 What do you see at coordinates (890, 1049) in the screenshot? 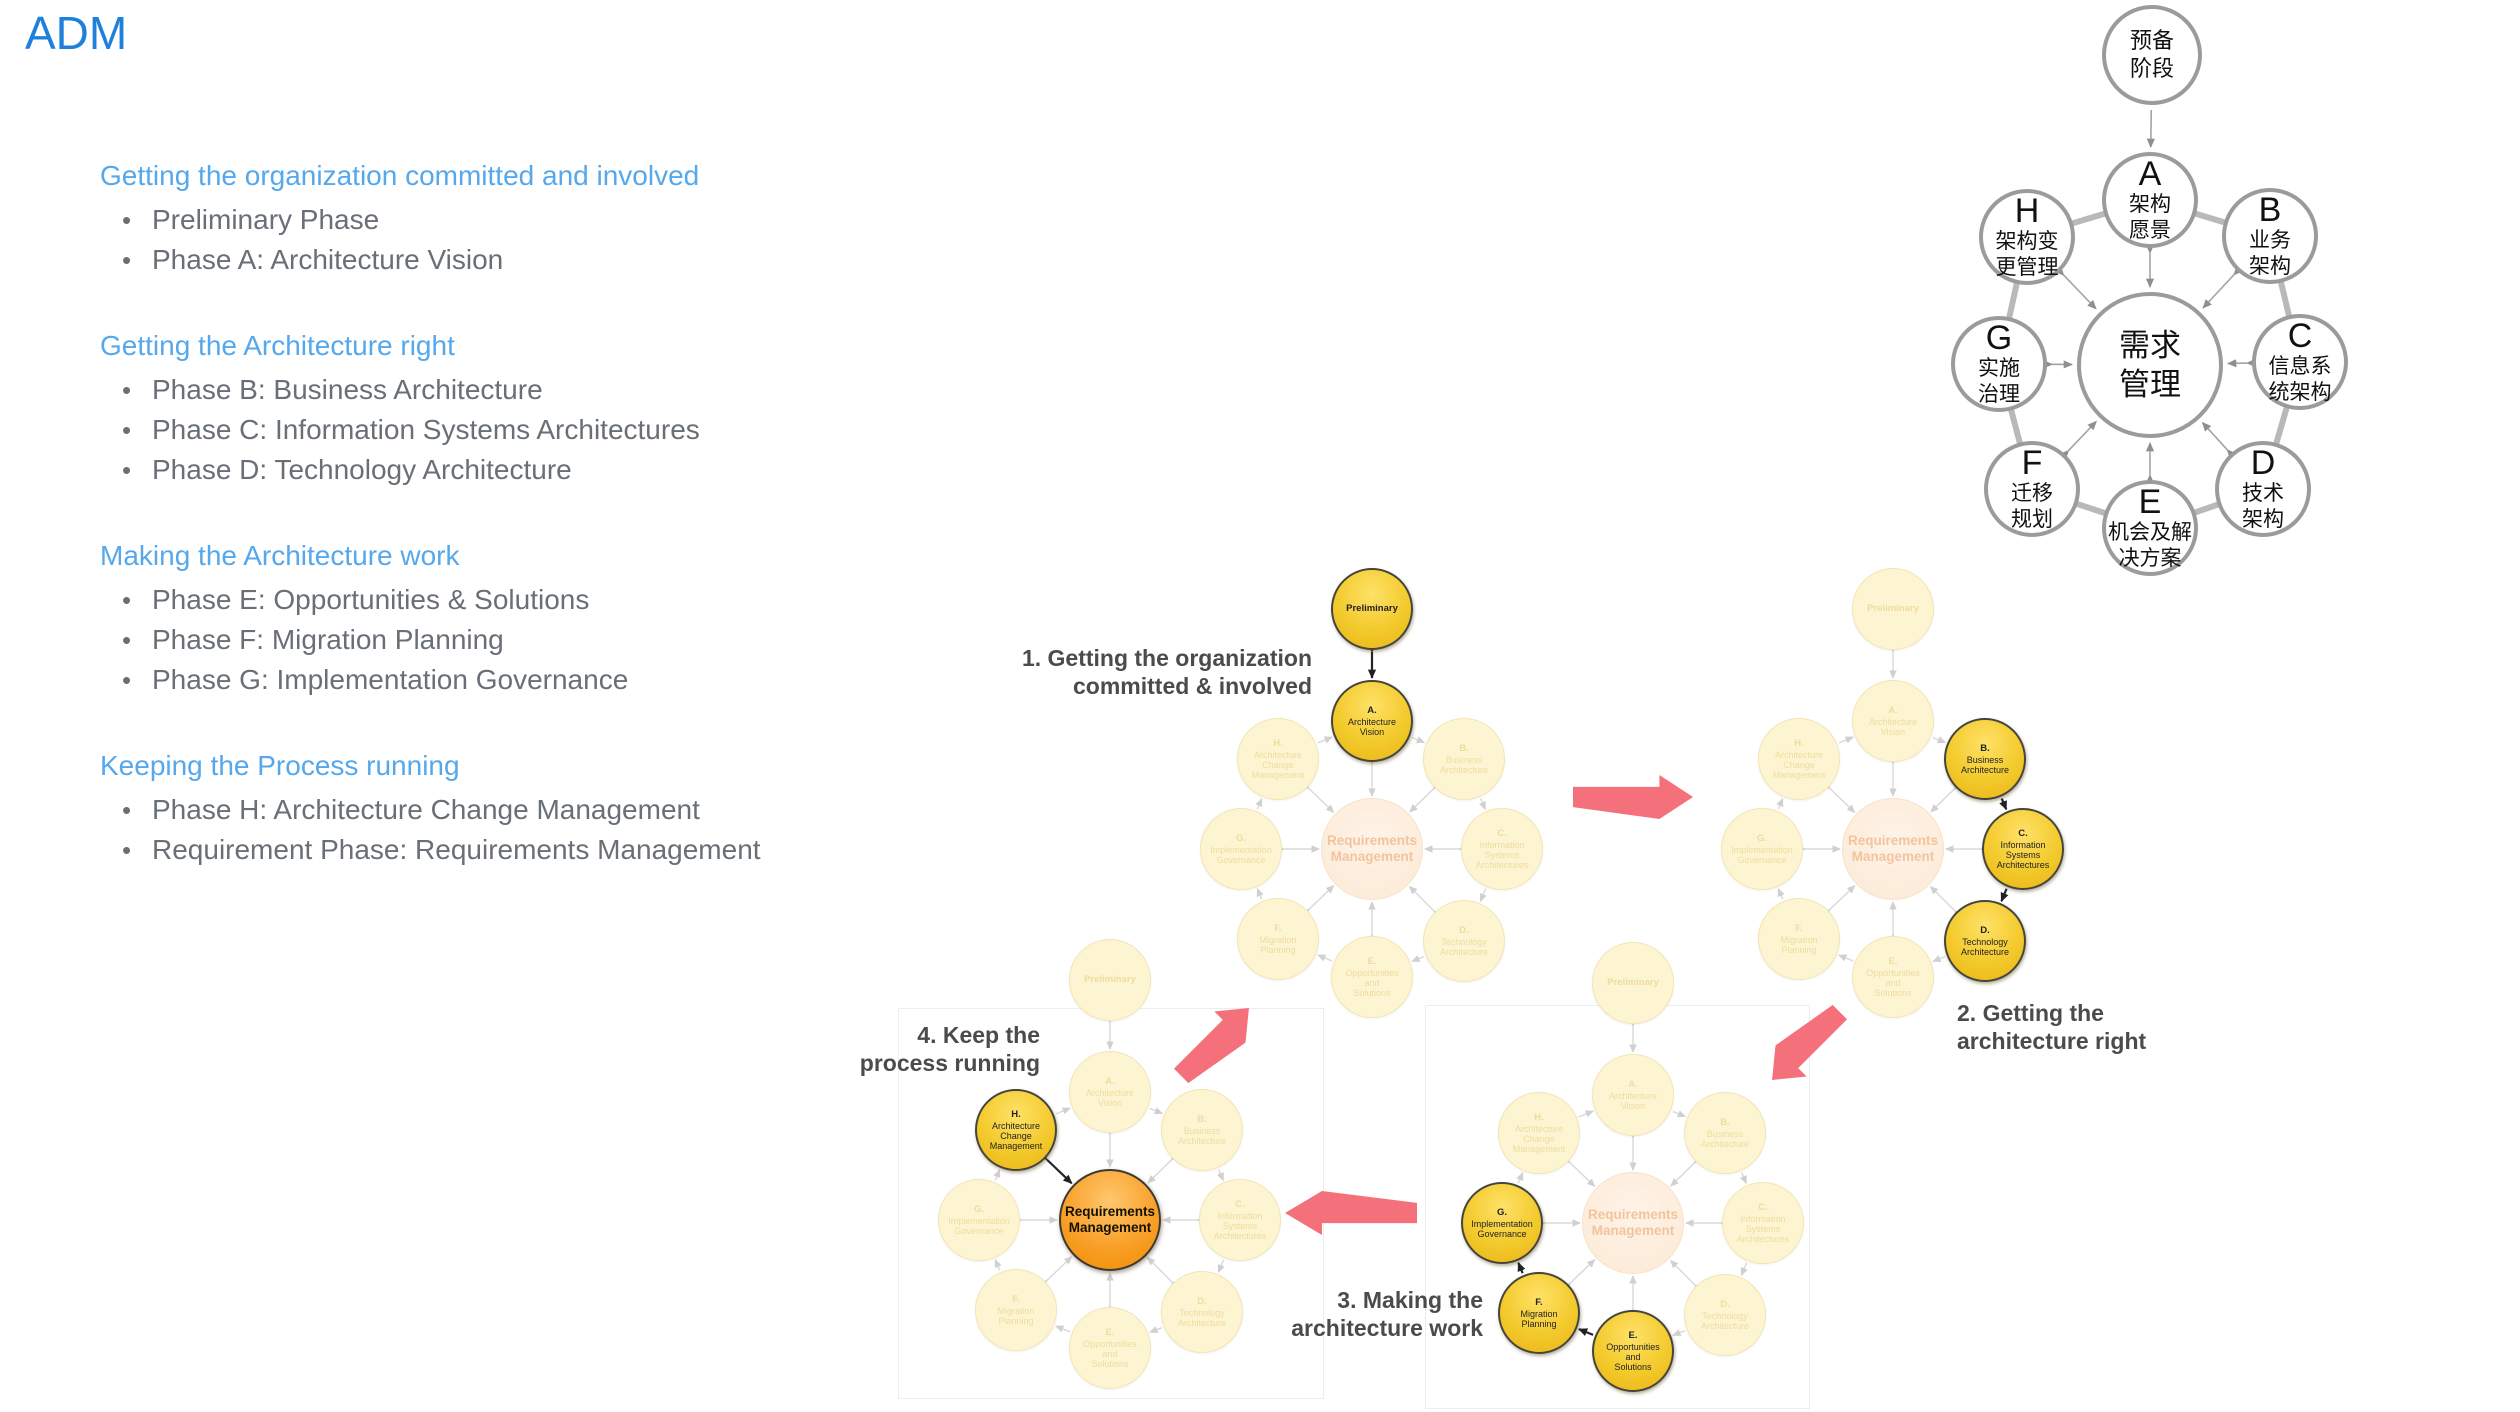
I see `cycle-step-4-label: 4. Keep the process running` at bounding box center [890, 1049].